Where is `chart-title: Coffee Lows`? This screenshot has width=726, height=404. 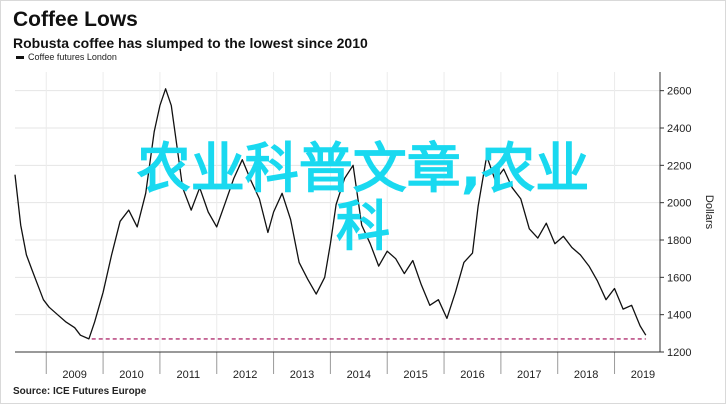
chart-title: Coffee Lows is located at coordinates (75, 19).